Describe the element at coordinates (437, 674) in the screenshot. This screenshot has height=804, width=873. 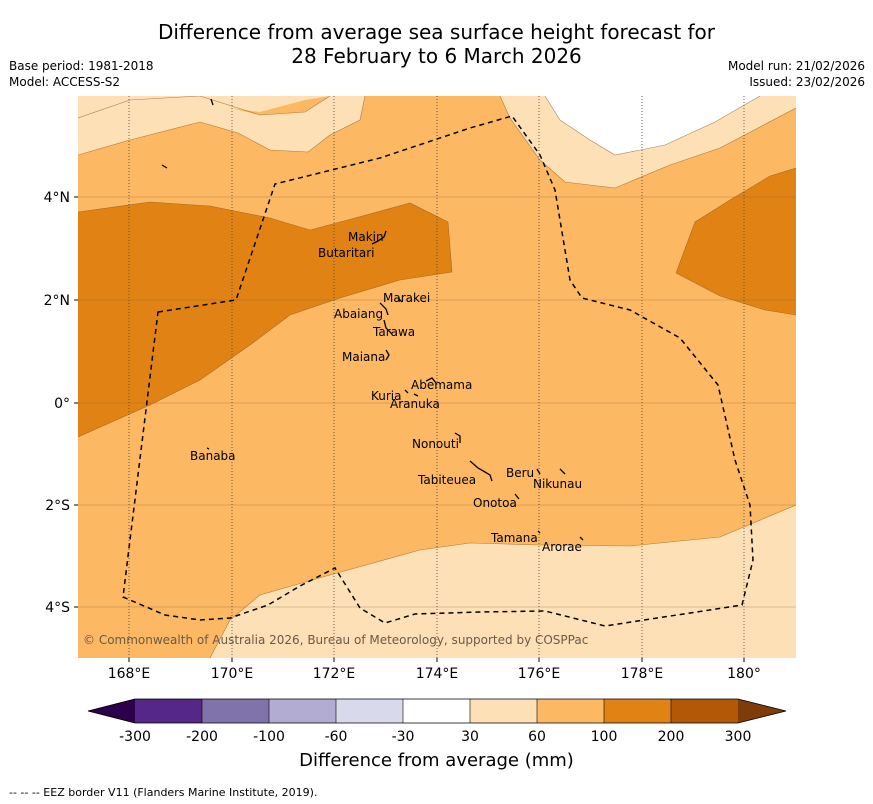
I see `lon-label-174e: 174°E` at that location.